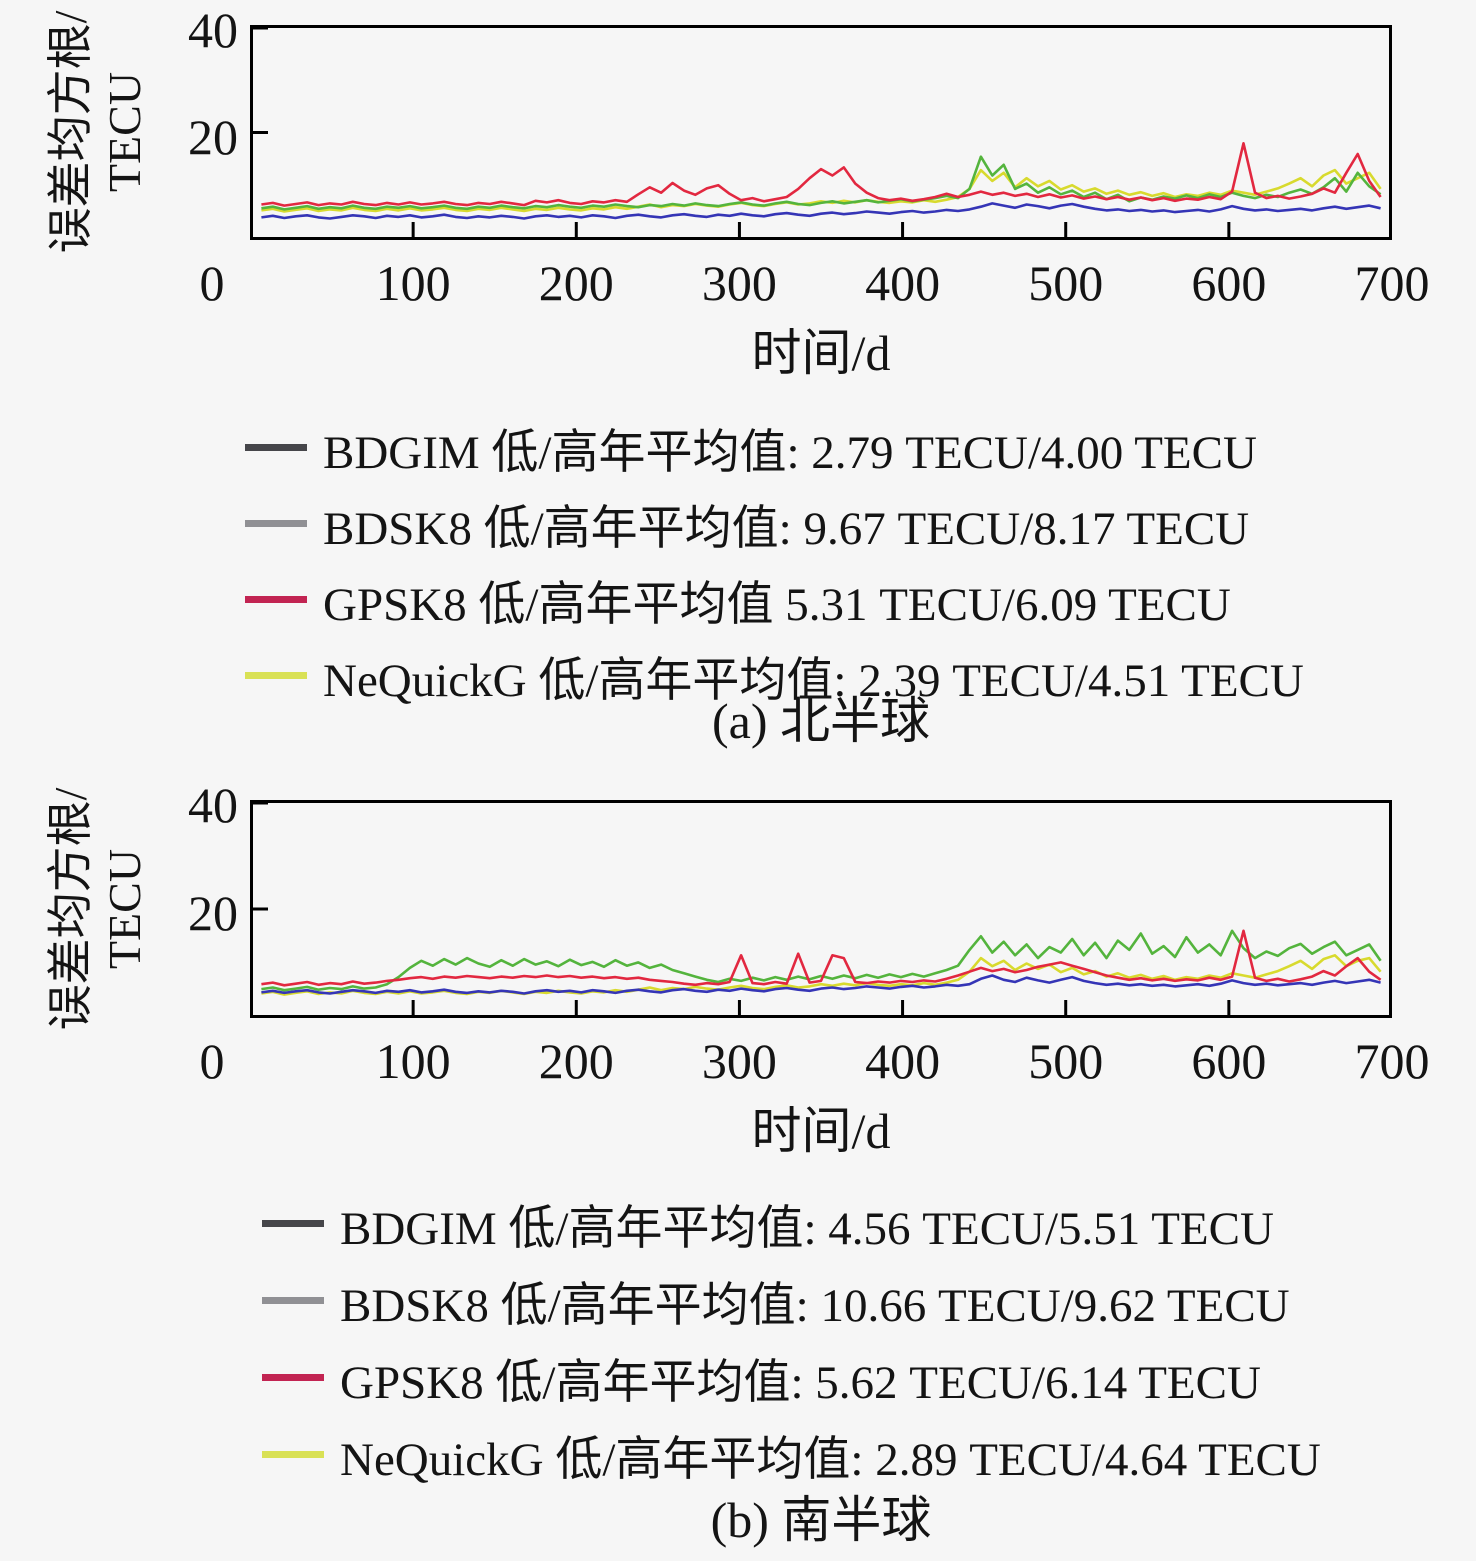  I want to click on x-axis-label-b: 时间/d, so click(821, 1131).